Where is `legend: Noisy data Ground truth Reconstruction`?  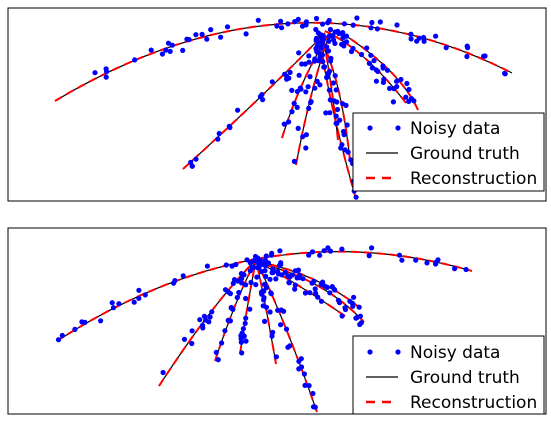
legend: Noisy data Ground truth Reconstruction is located at coordinates (448, 375).